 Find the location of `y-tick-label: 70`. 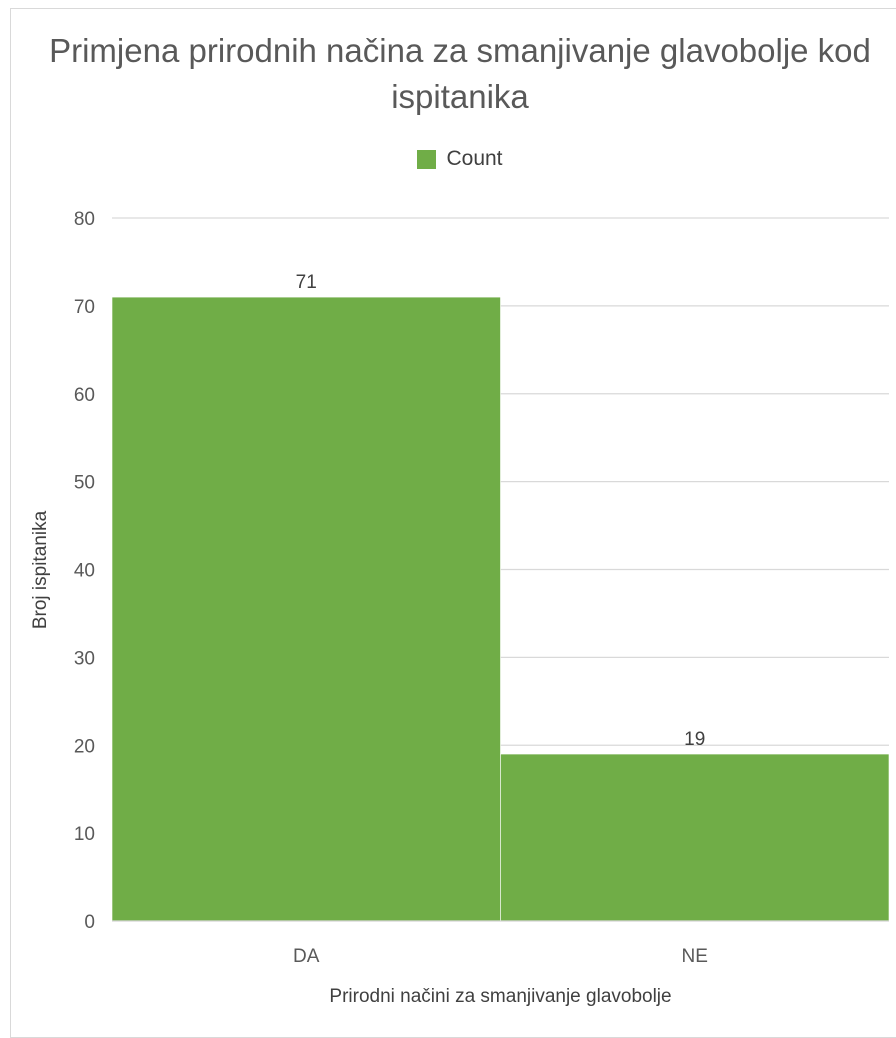

y-tick-label: 70 is located at coordinates (84, 307).